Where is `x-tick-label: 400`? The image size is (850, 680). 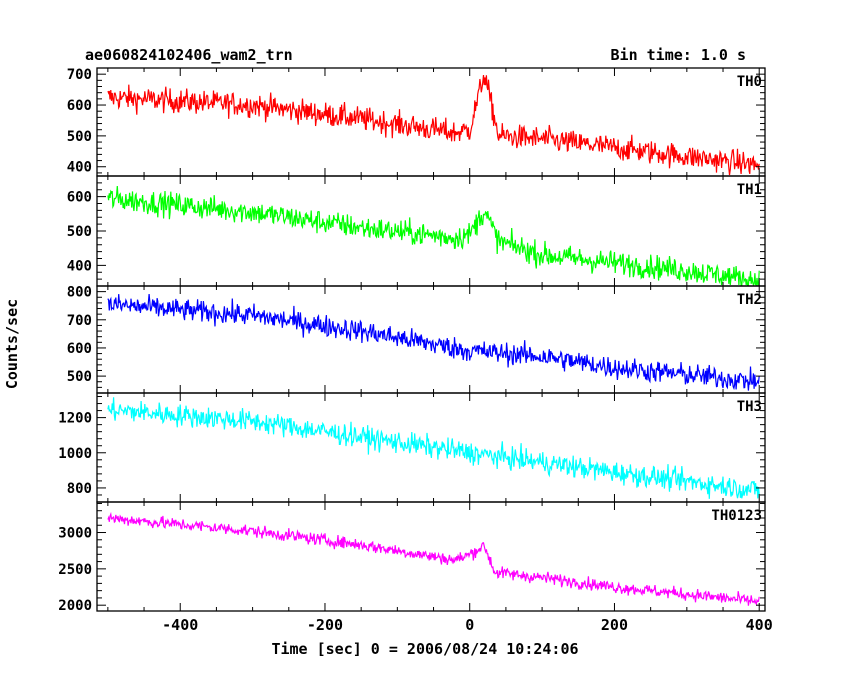 x-tick-label: 400 is located at coordinates (759, 625).